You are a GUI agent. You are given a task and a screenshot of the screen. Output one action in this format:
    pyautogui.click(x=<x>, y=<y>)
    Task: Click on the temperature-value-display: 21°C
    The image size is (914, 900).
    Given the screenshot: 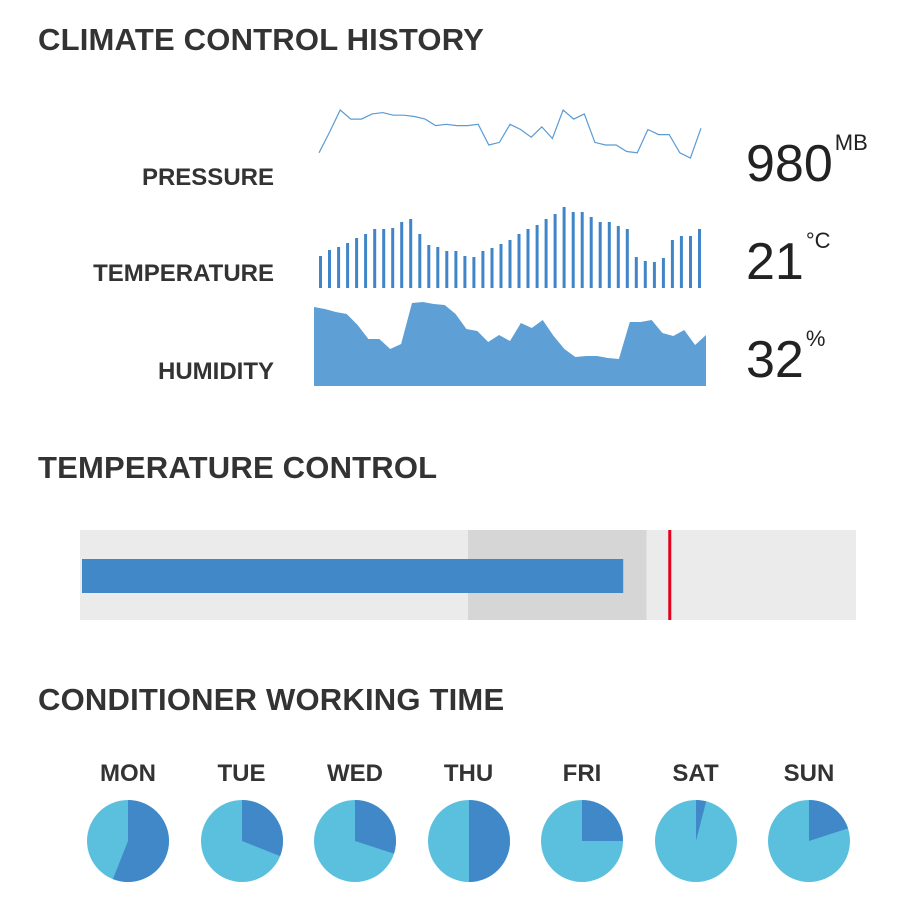 What is the action you would take?
    pyautogui.click(x=788, y=260)
    